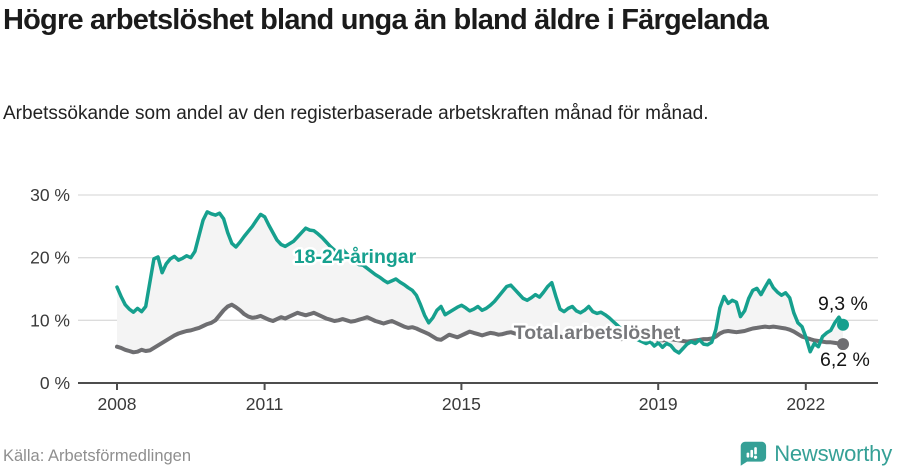 Image resolution: width=900 pixels, height=474 pixels. I want to click on newsworthy-wordmark: Newsworthy, so click(833, 453).